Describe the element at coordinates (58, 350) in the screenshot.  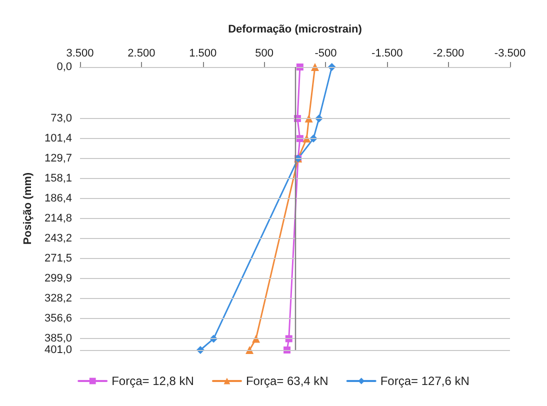
I see `y-tick-label: 401,0` at that location.